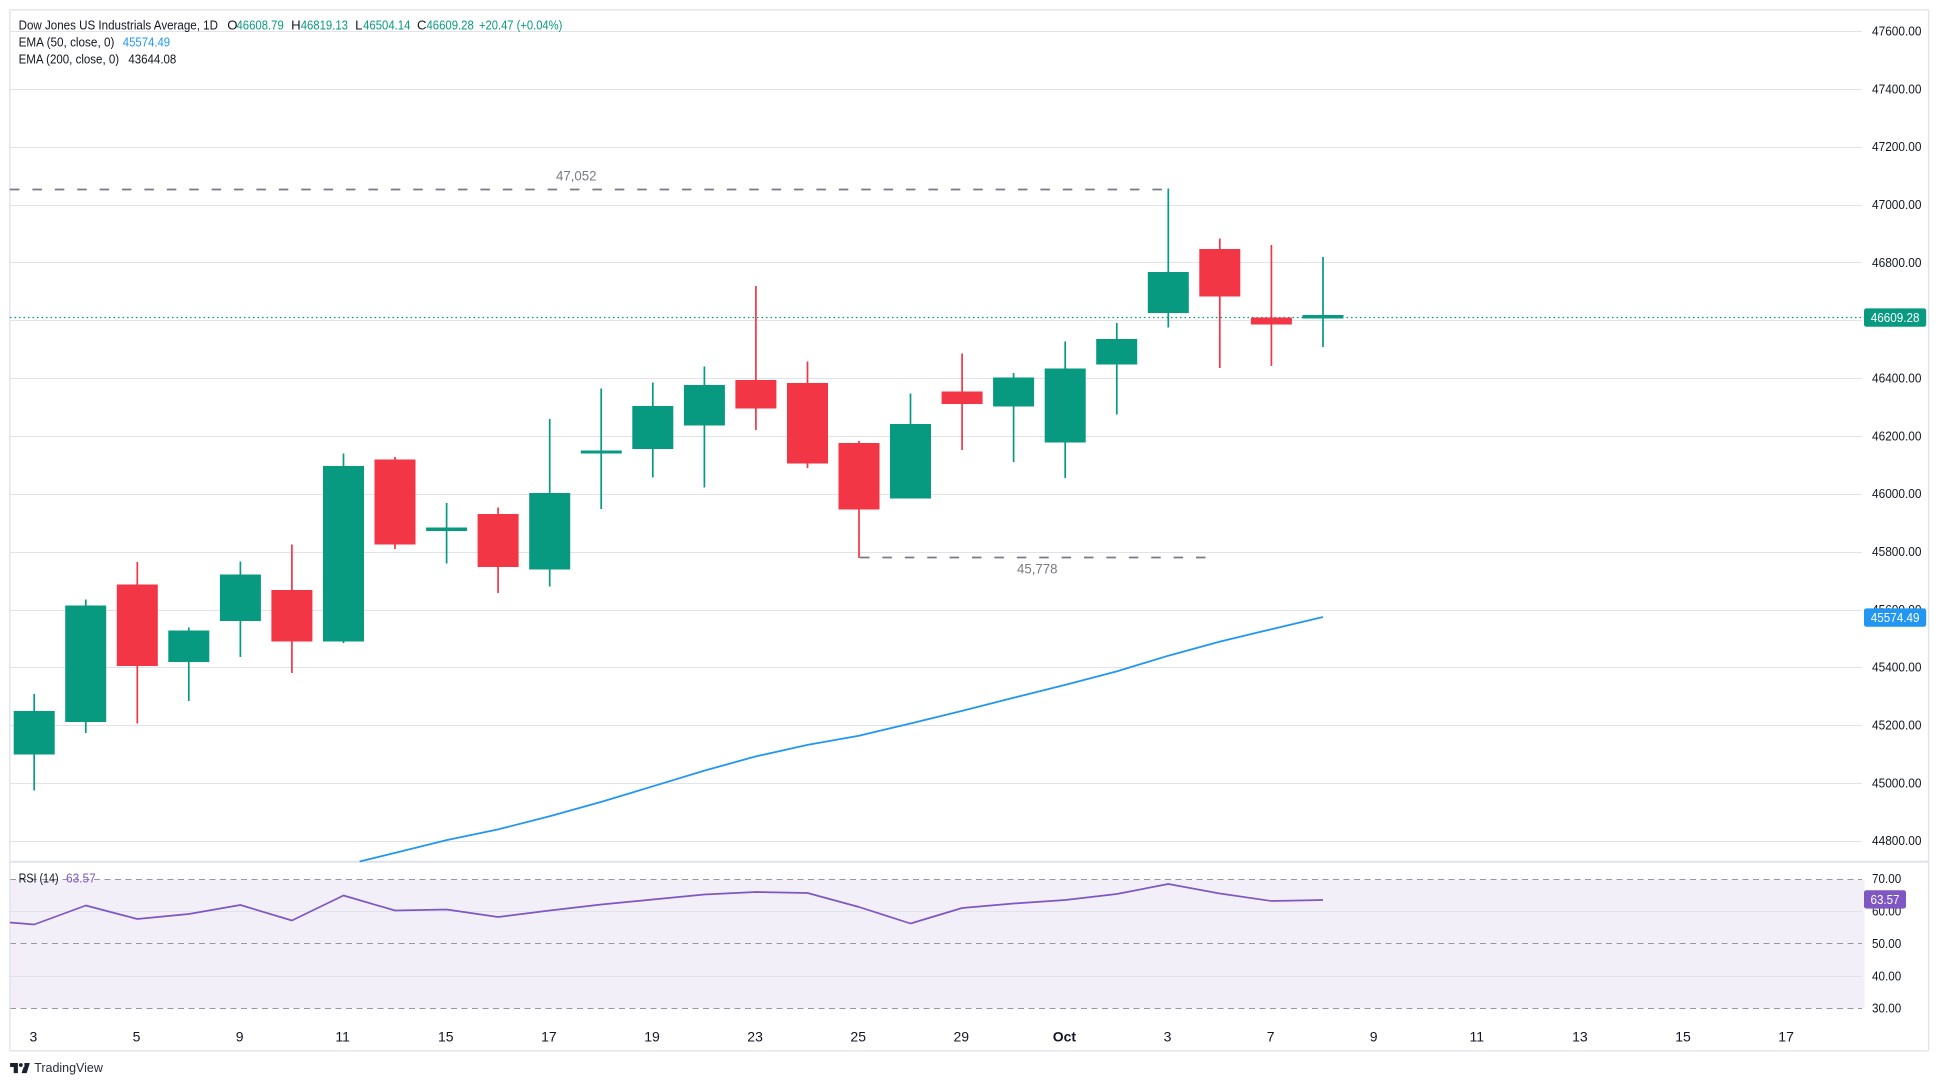 This screenshot has height=1086, width=1940. I want to click on svg-text: EMA (50, close, 0), so click(67, 42).